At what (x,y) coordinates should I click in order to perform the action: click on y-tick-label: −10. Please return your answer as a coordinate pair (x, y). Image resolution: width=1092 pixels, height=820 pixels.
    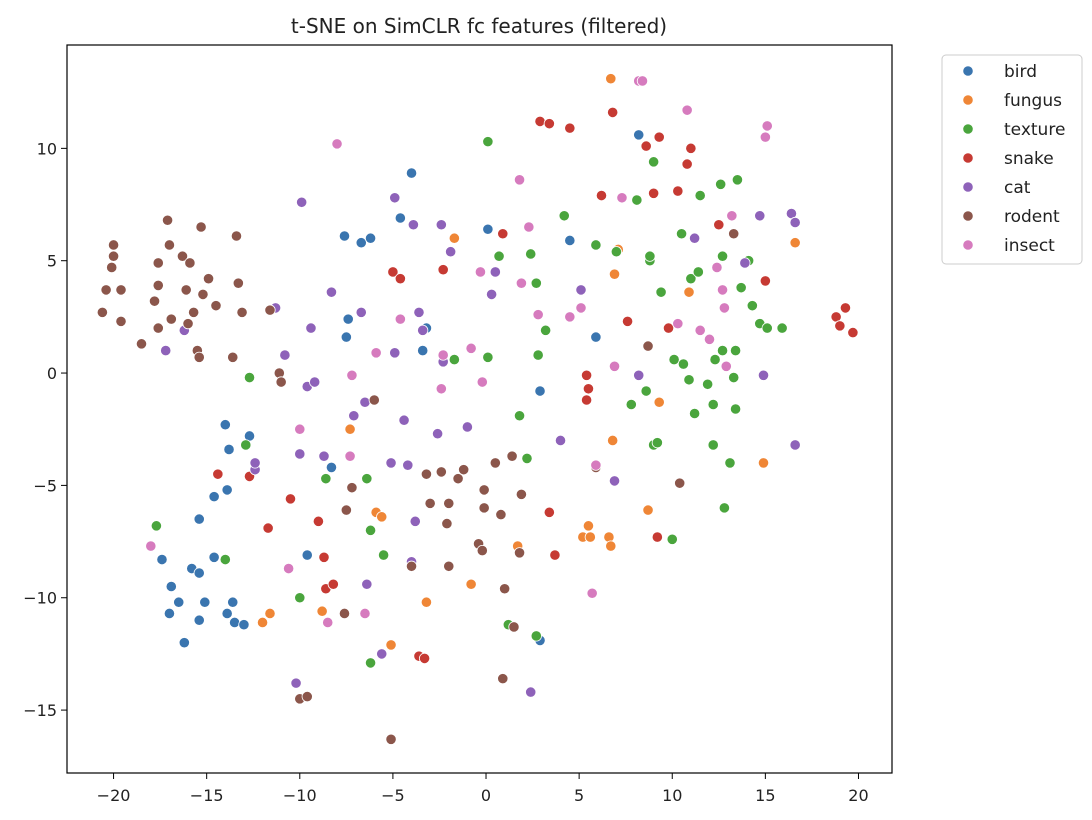
    Looking at the image, I should click on (40, 598).